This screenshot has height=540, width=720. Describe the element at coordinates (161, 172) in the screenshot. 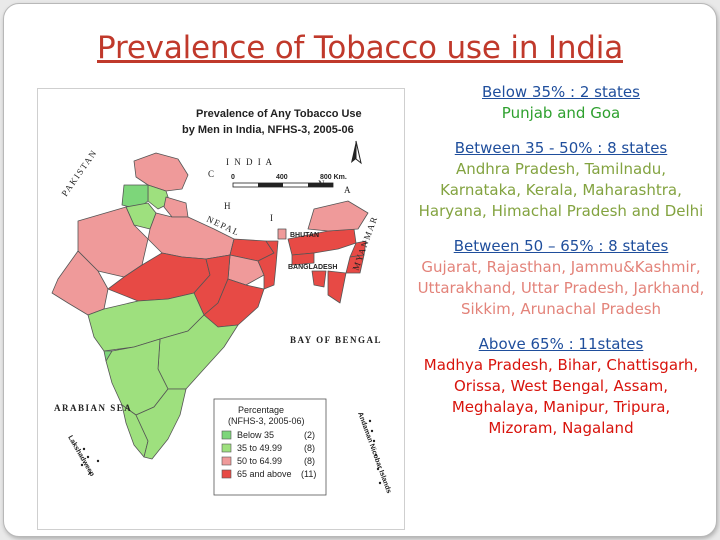

I see `state-jammu-kashmir` at that location.